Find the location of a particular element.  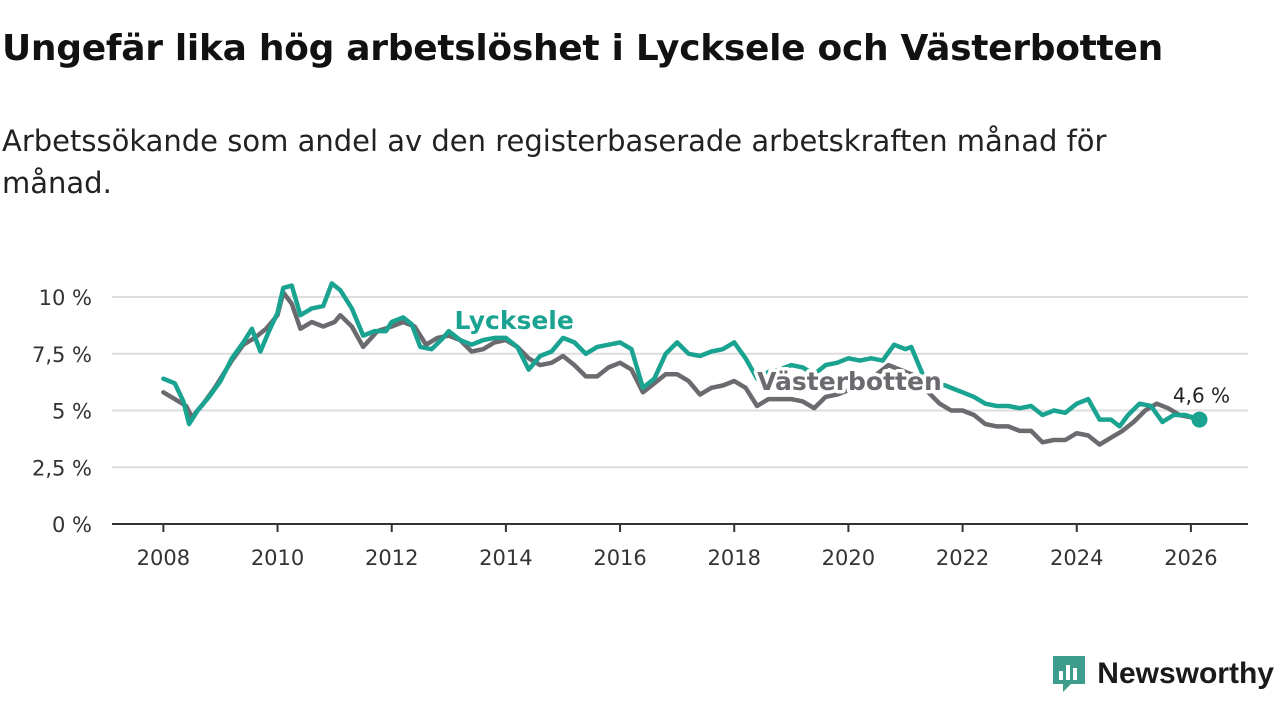

x-tick-label: 2016 is located at coordinates (619, 558).